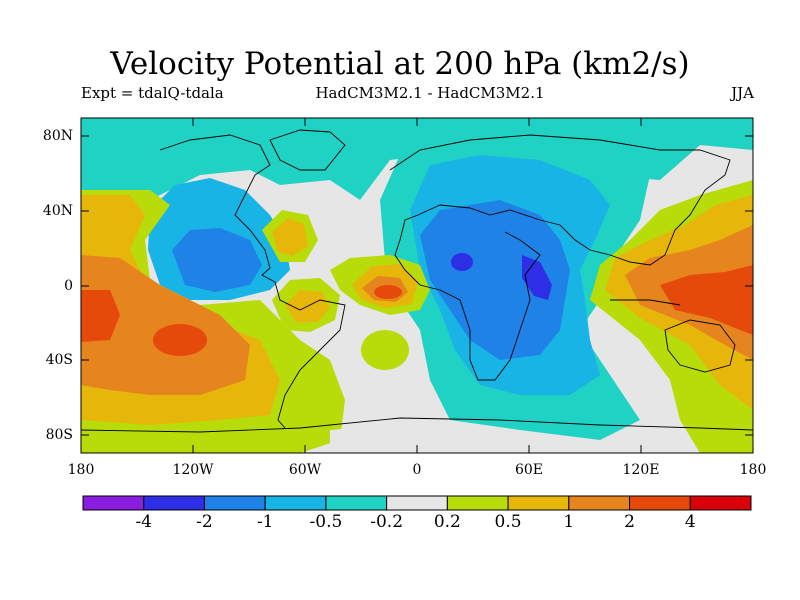 Image resolution: width=800 pixels, height=600 pixels. What do you see at coordinates (265, 522) in the screenshot?
I see `colorbar-label: -1` at bounding box center [265, 522].